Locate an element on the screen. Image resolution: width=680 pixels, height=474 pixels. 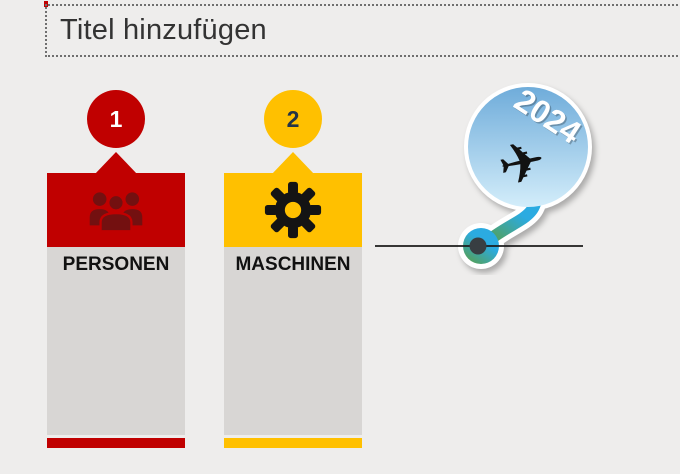
step-1-badge: 1 is located at coordinates (116, 119).